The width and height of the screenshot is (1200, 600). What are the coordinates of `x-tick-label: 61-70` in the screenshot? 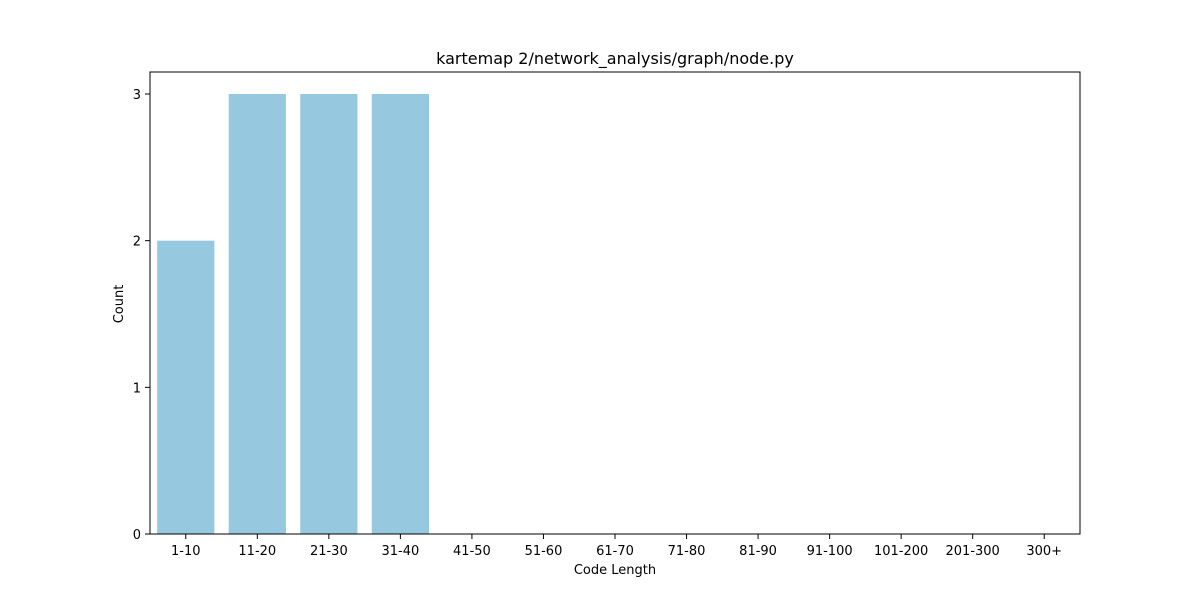 It's located at (615, 551).